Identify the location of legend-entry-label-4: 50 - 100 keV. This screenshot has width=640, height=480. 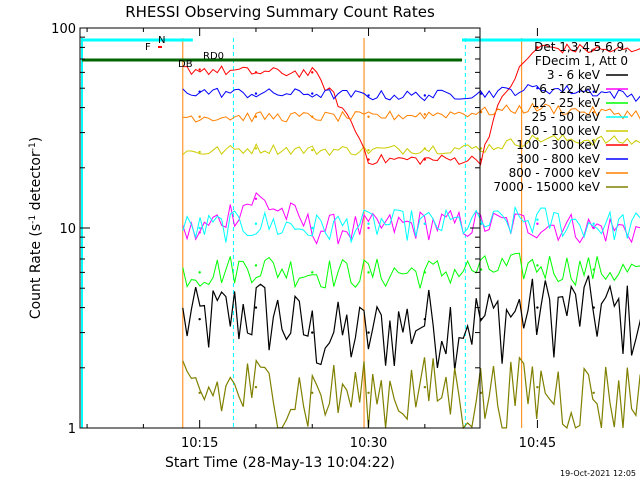
(562, 131).